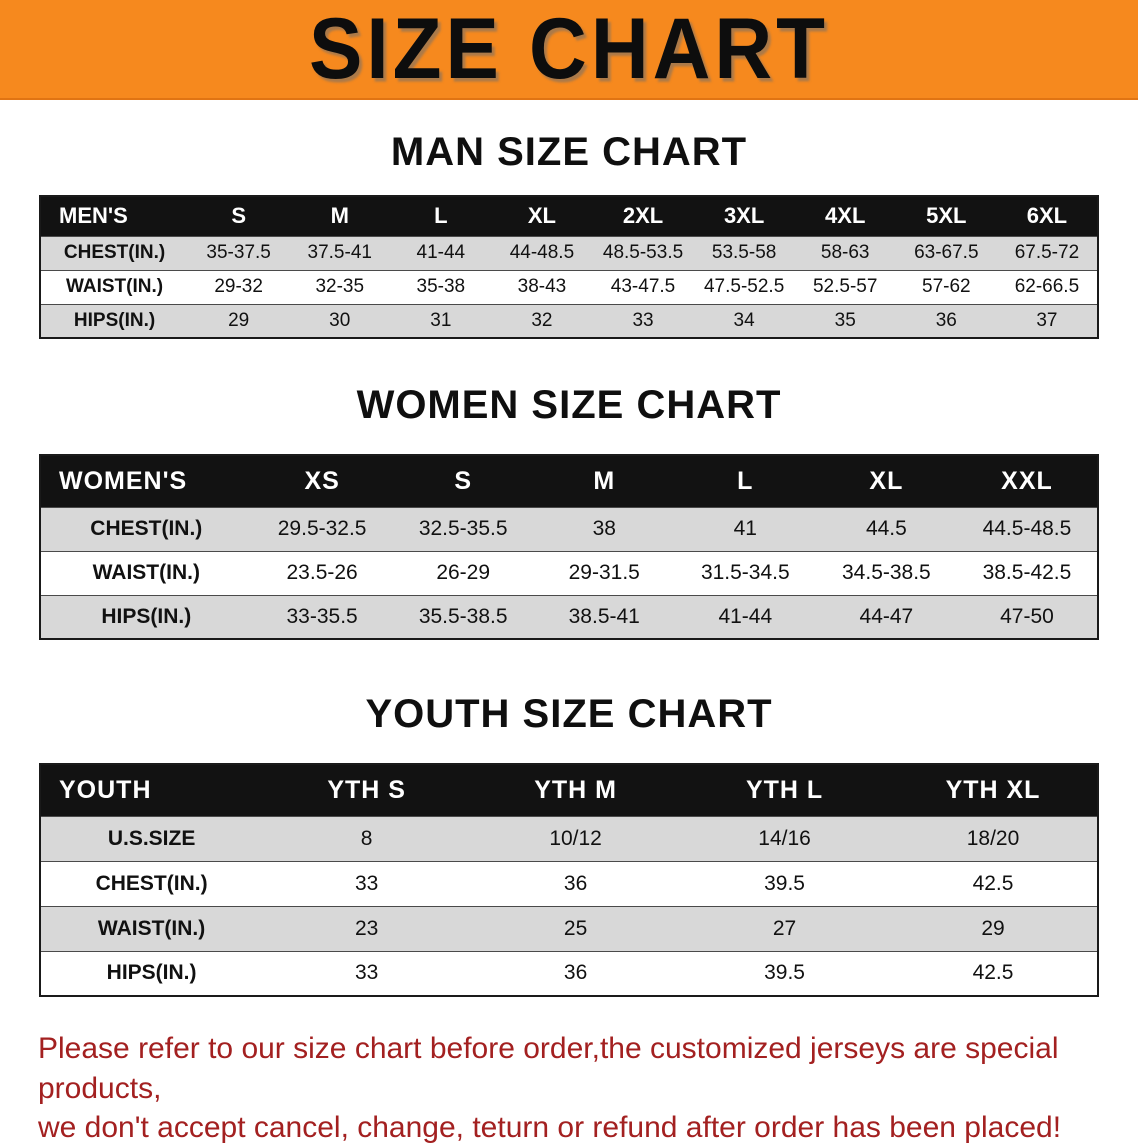  Describe the element at coordinates (340, 216) in the screenshot. I see `men-header-cell: M` at that location.